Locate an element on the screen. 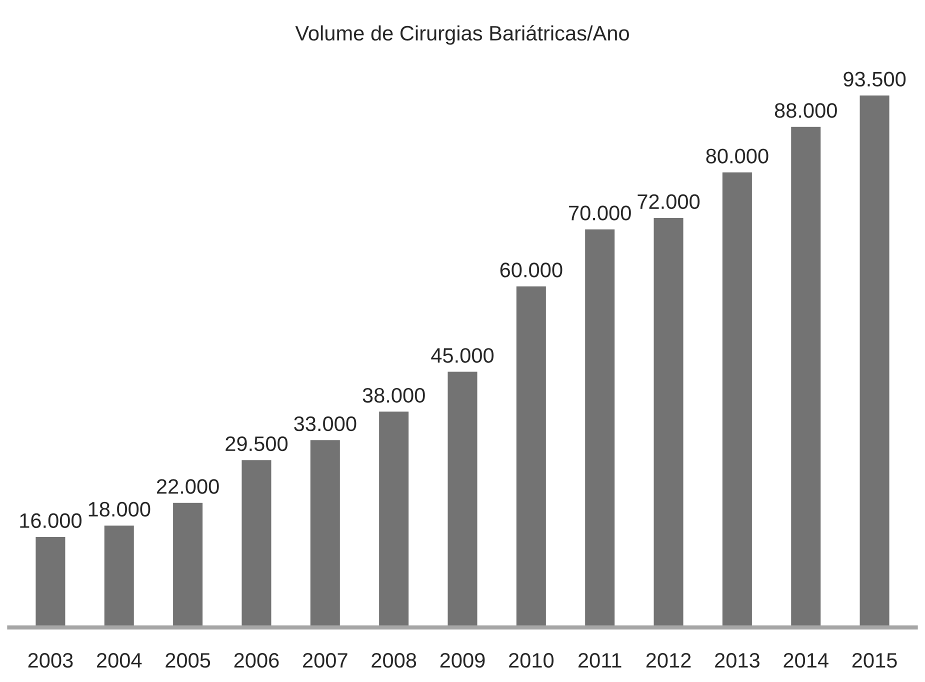 The height and width of the screenshot is (682, 925). data-label: 29.500 is located at coordinates (257, 444).